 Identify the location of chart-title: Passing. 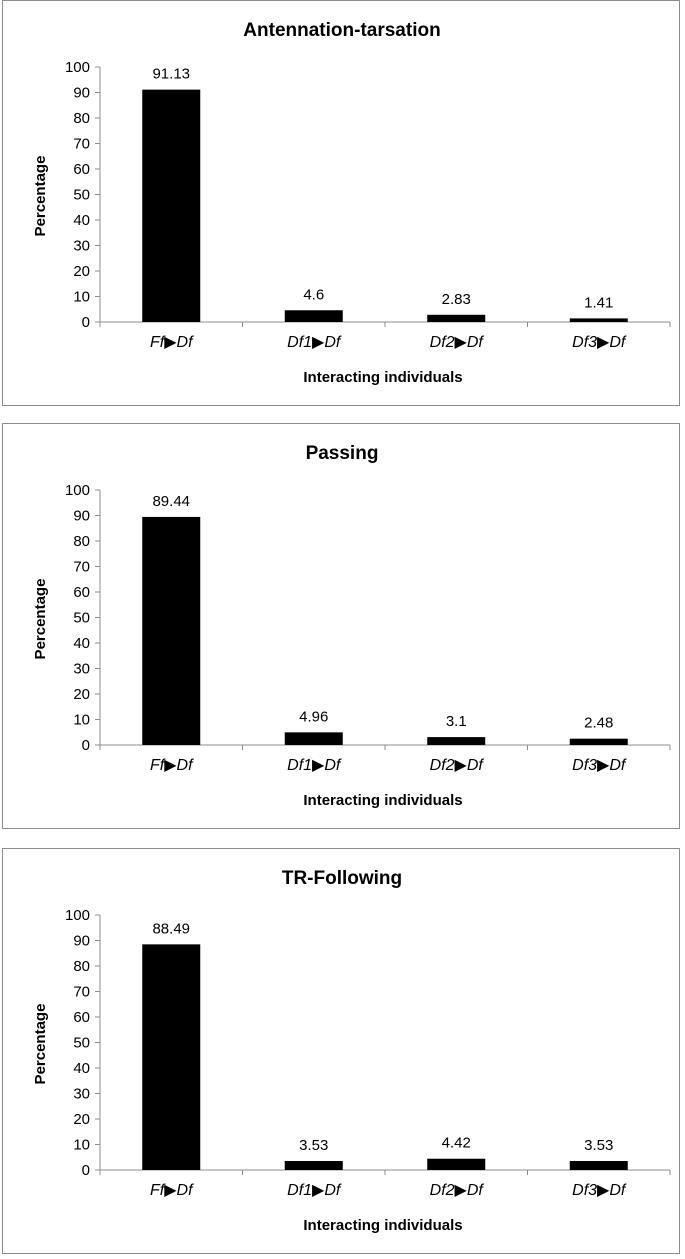
(342, 453).